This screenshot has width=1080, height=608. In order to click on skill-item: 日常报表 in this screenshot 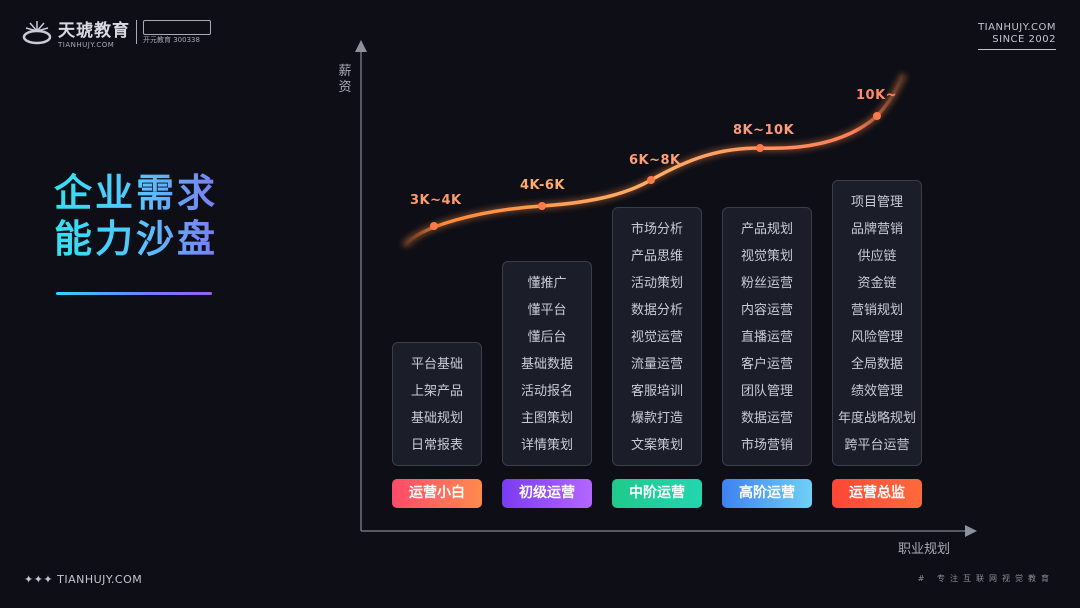, I will do `click(436, 445)`.